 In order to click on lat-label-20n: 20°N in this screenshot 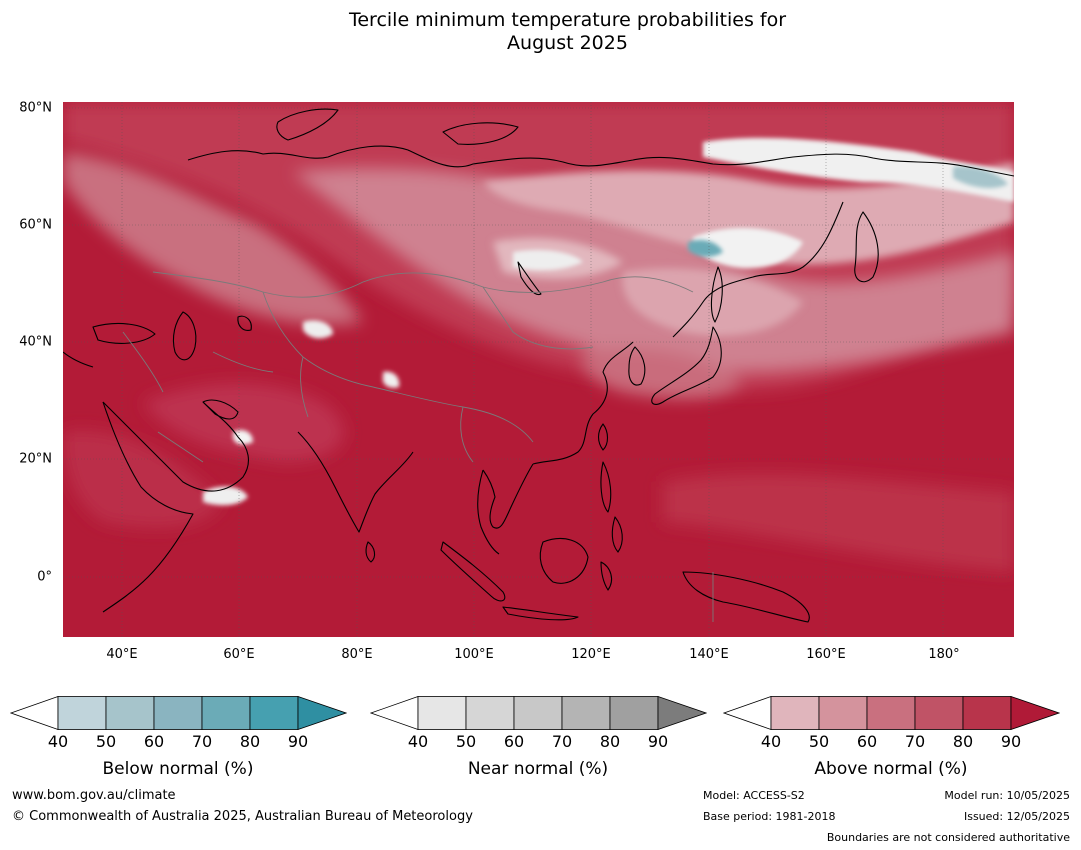, I will do `click(35, 459)`.